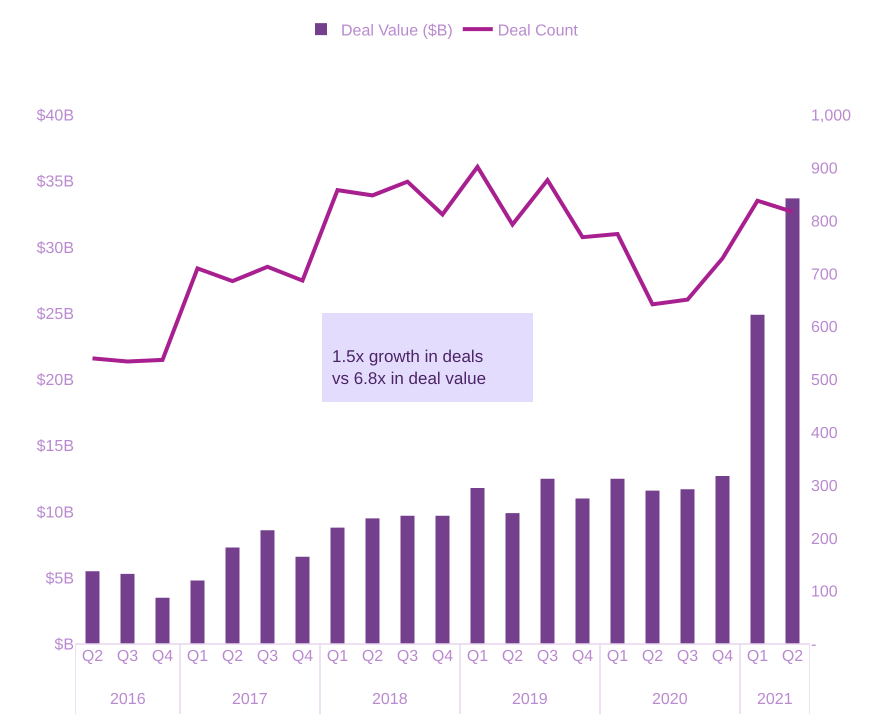 This screenshot has width=883, height=714. I want to click on y-tick-label: $20B, so click(55, 381).